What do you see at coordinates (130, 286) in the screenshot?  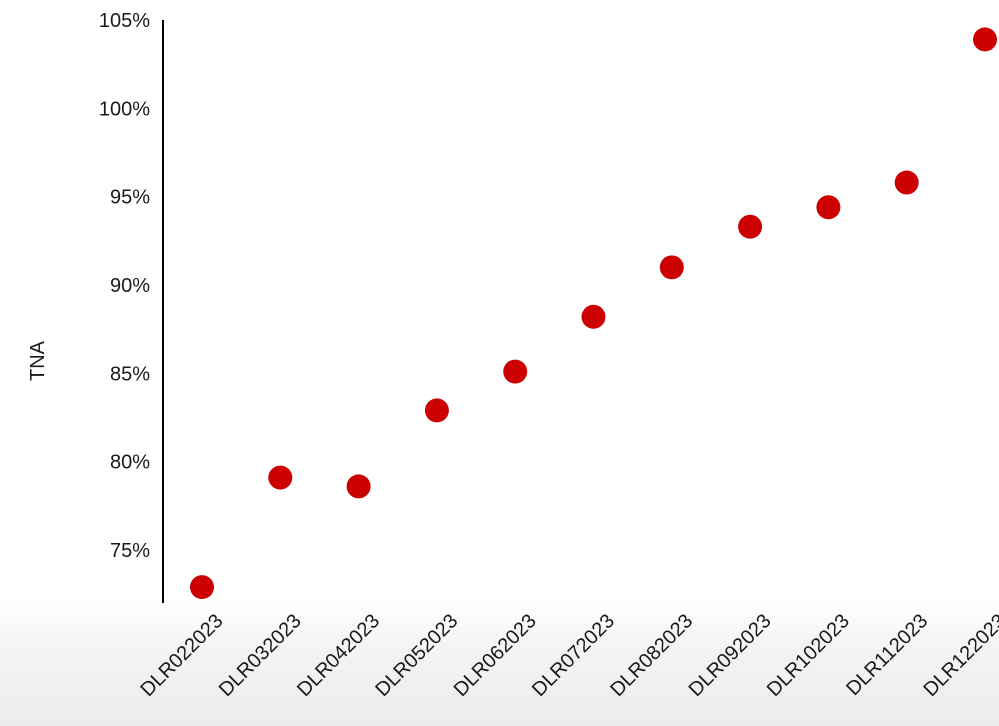 I see `y-tick-label: 90%` at bounding box center [130, 286].